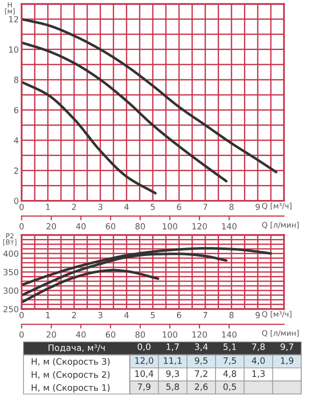 This screenshot has height=400, width=309. What do you see at coordinates (258, 347) in the screenshot?
I see `x-tick-label: 7,8` at bounding box center [258, 347].